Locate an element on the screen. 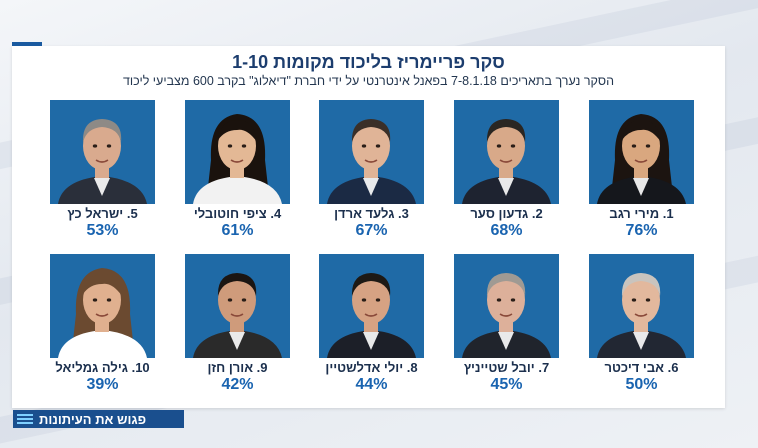 Image resolution: width=758 pixels, height=448 pixels. poll-title: סקר פריימריז בליכוד מקומות 1-10 is located at coordinates (368, 62).